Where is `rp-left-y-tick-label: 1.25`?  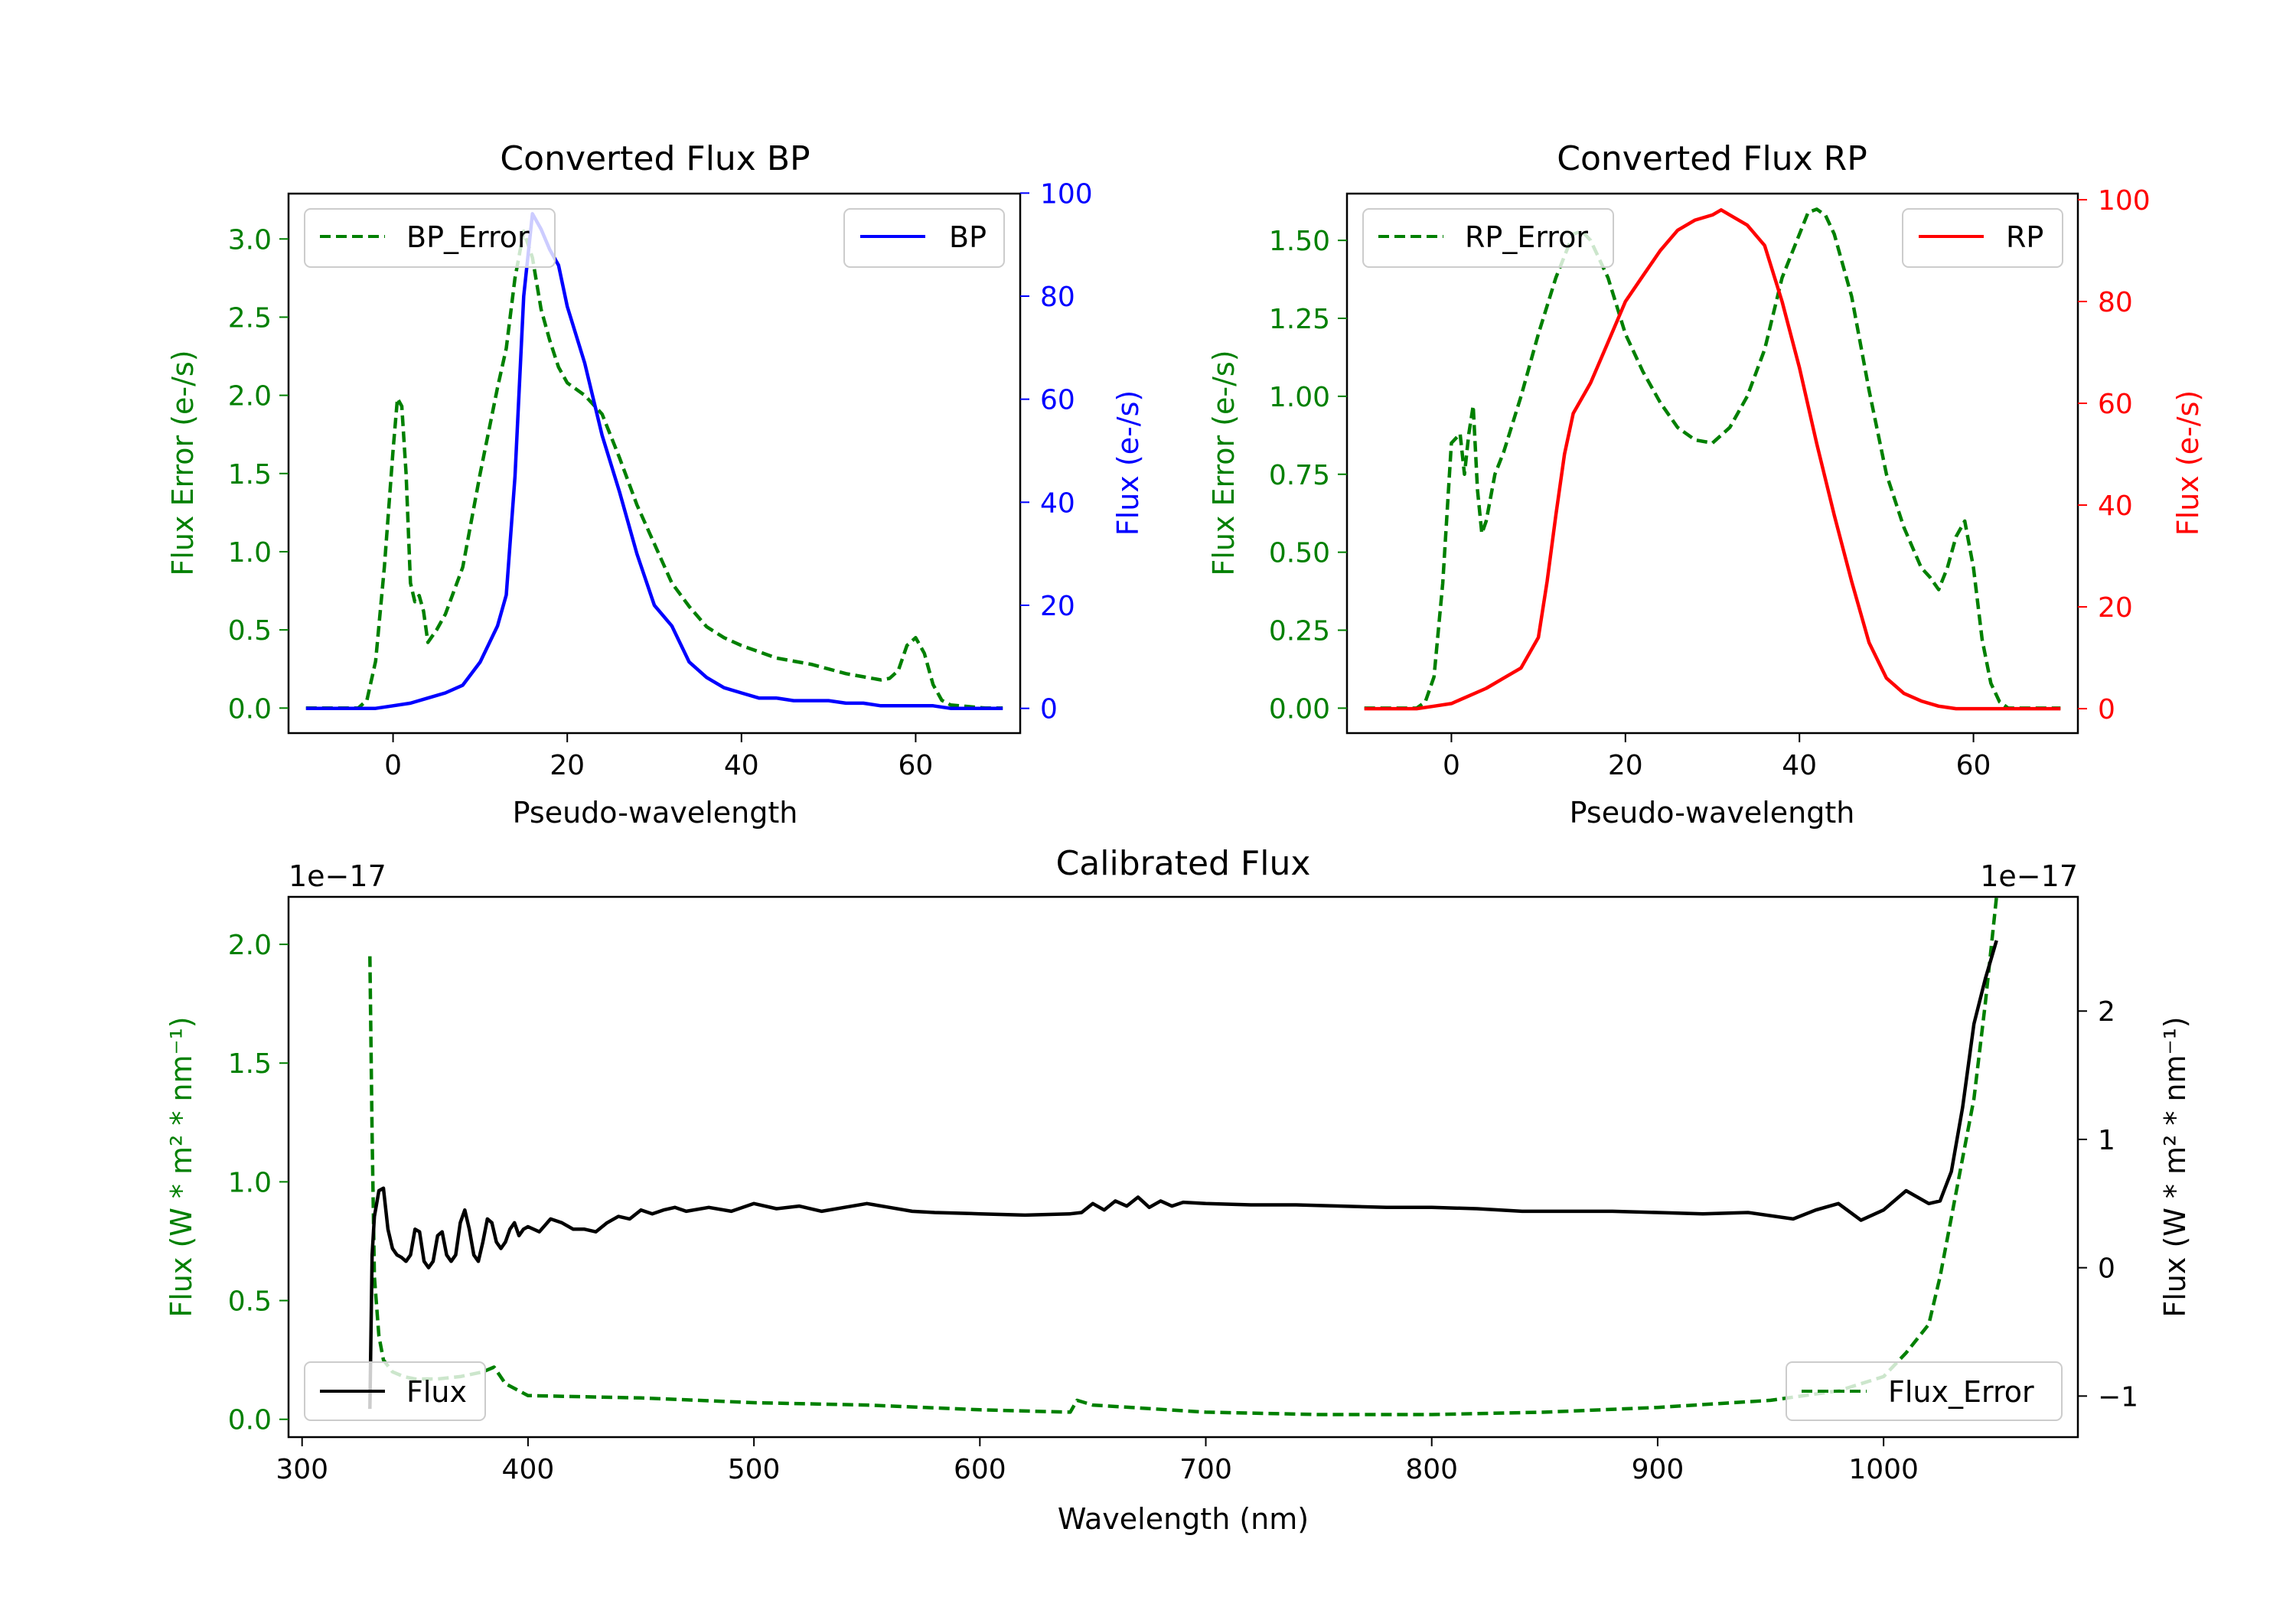
rp-left-y-tick-label: 1.25 is located at coordinates (1299, 319).